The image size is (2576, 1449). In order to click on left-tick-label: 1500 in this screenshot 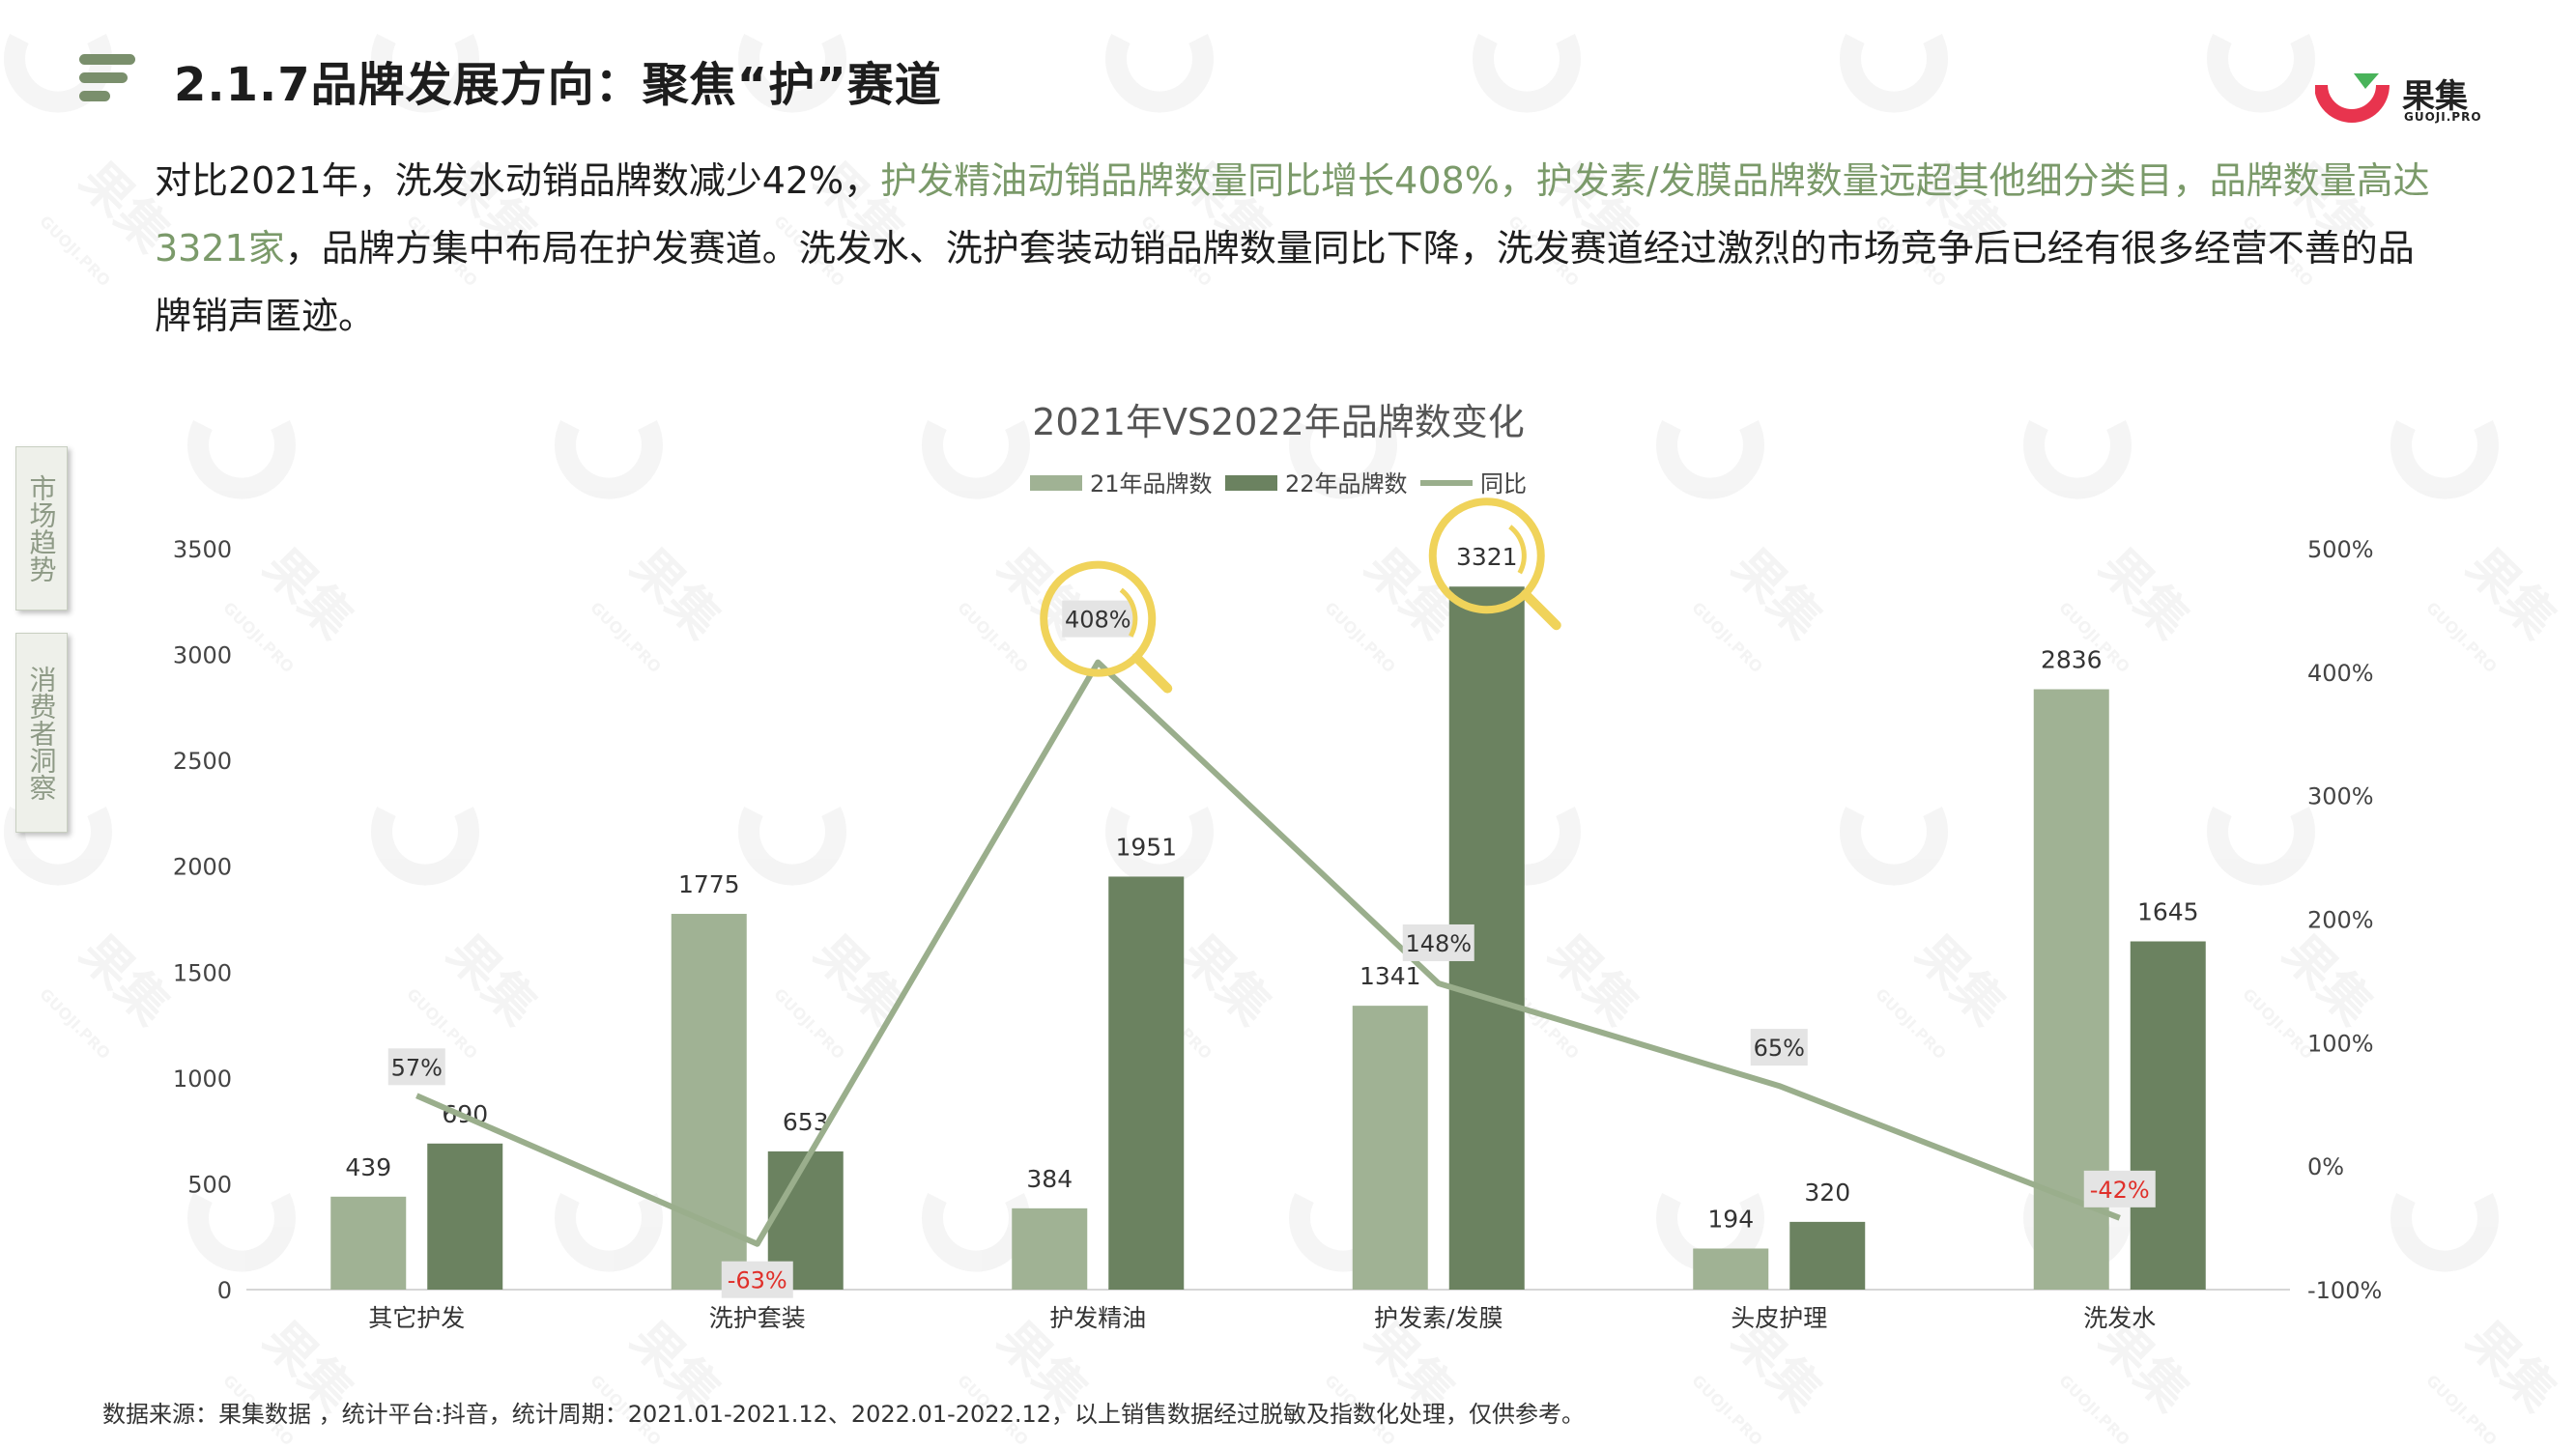, I will do `click(203, 972)`.